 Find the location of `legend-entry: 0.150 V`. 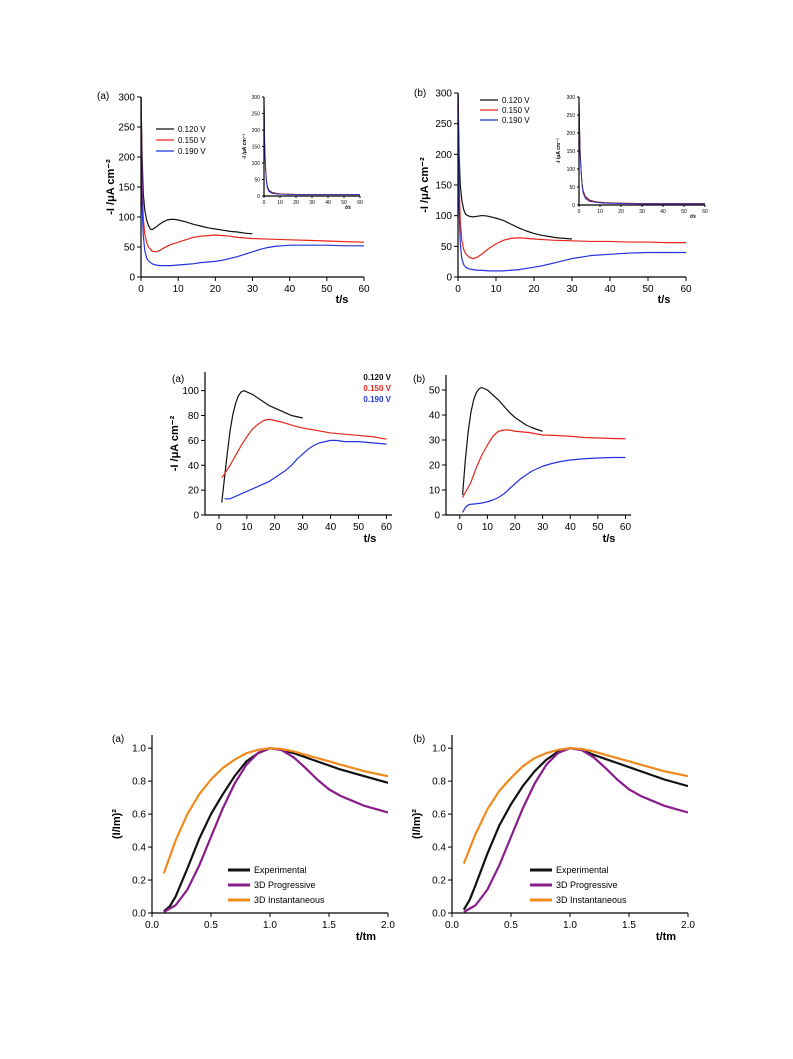

legend-entry: 0.150 V is located at coordinates (192, 140).